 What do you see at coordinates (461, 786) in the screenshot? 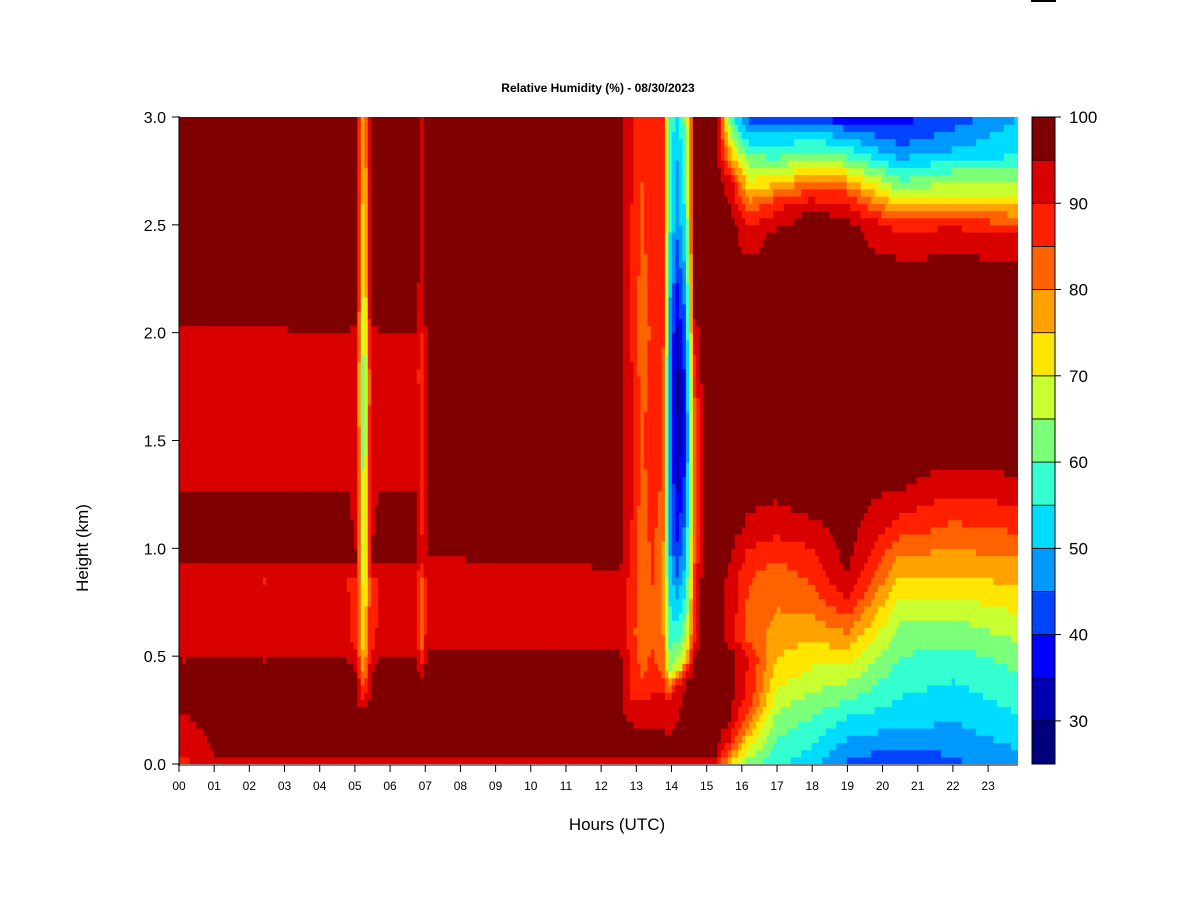
I see `x-tick-label: 08` at bounding box center [461, 786].